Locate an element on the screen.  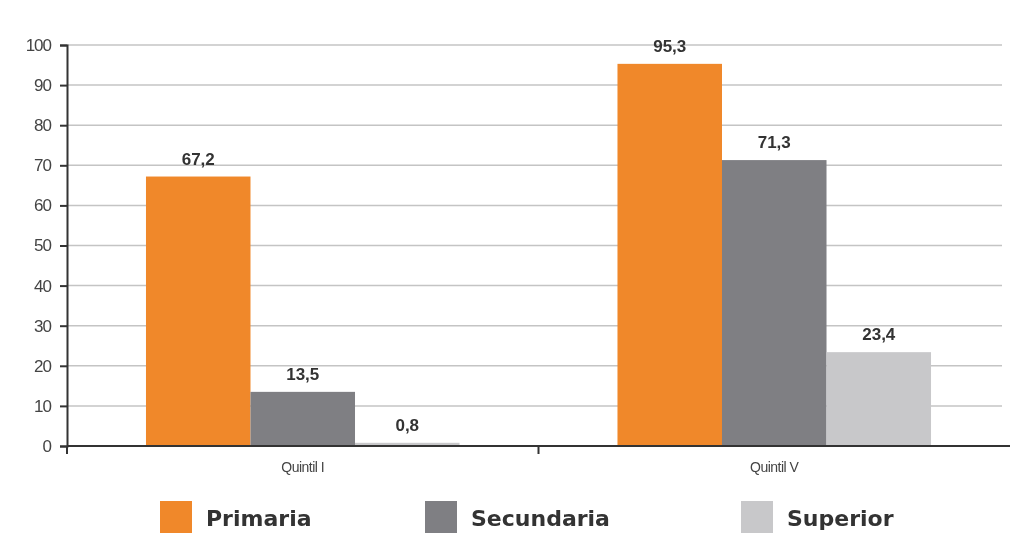
y-tick-label: 100 is located at coordinates (38, 45).